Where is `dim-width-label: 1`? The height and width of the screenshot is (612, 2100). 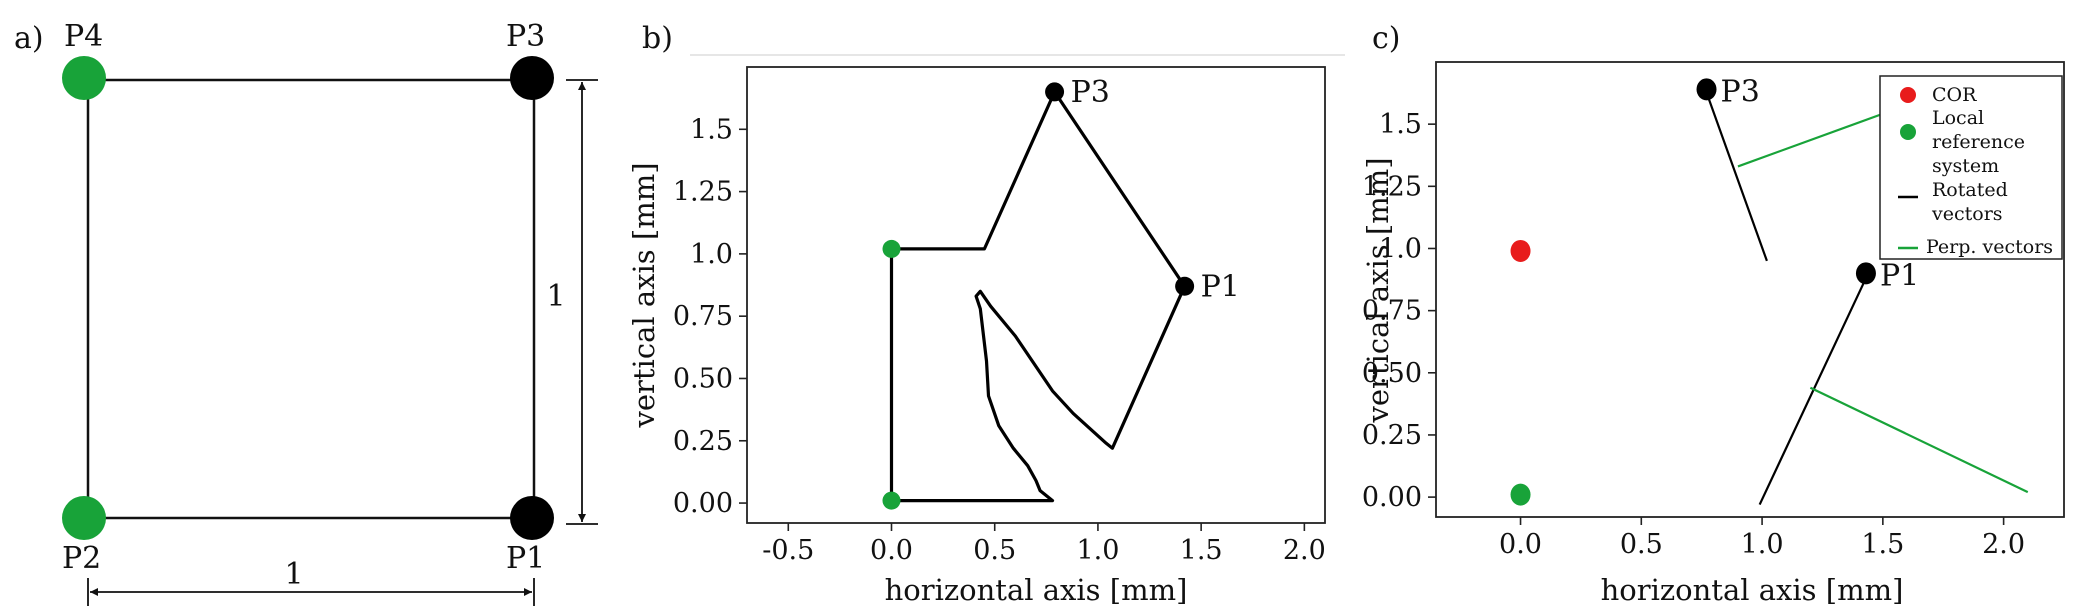 dim-width-label: 1 is located at coordinates (293, 574).